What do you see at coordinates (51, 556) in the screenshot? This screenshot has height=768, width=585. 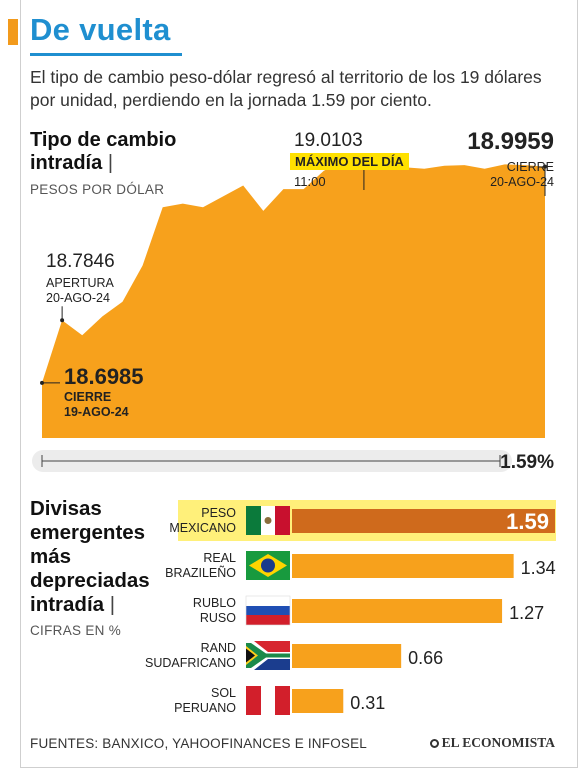 I see `ranking-heading-line3: más` at bounding box center [51, 556].